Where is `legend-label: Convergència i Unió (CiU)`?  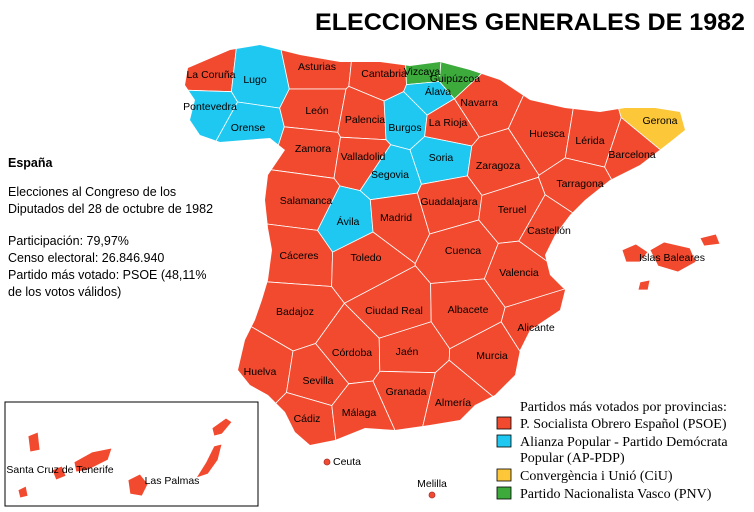 legend-label: Convergència i Unió (CiU) is located at coordinates (596, 476).